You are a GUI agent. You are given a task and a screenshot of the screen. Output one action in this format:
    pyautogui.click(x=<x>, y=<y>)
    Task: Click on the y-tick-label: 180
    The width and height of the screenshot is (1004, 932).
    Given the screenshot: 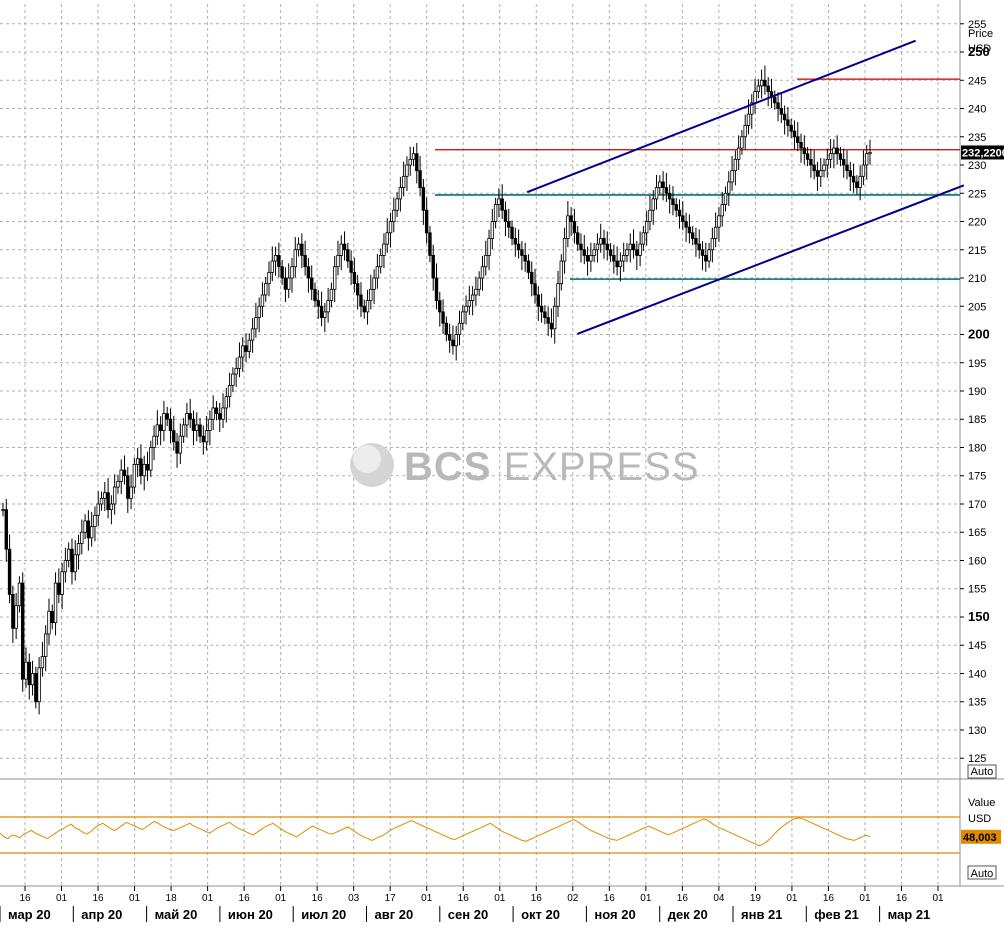 What is the action you would take?
    pyautogui.click(x=977, y=448)
    